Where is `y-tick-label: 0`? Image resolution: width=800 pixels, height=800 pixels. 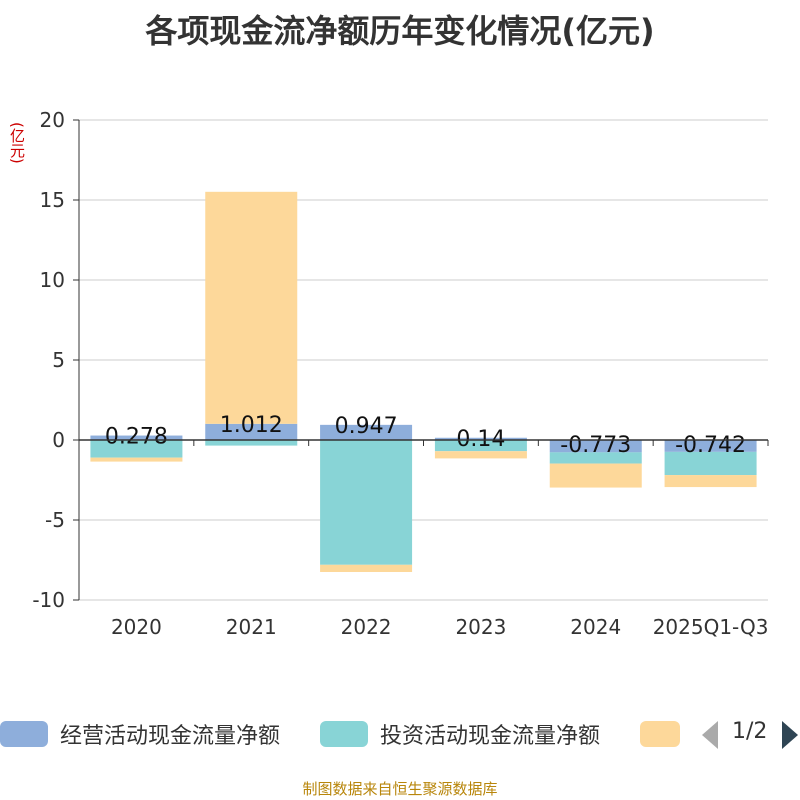
y-tick-label: 0 is located at coordinates (58, 440).